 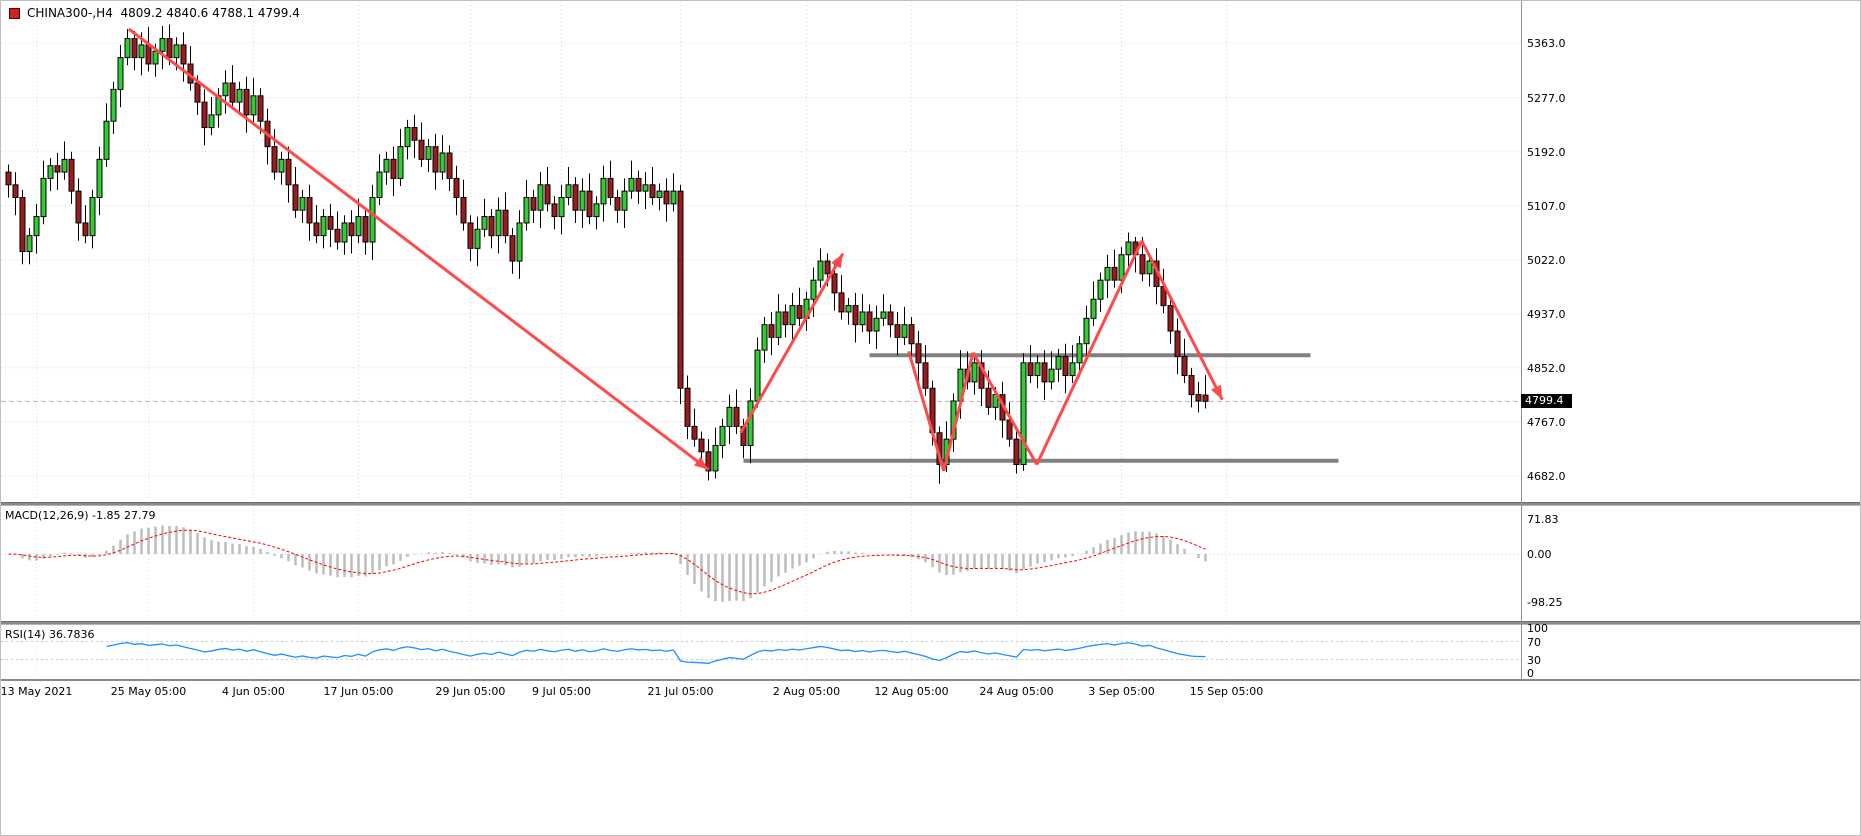 What do you see at coordinates (1546, 152) in the screenshot?
I see `price-tick-label: 5192.0` at bounding box center [1546, 152].